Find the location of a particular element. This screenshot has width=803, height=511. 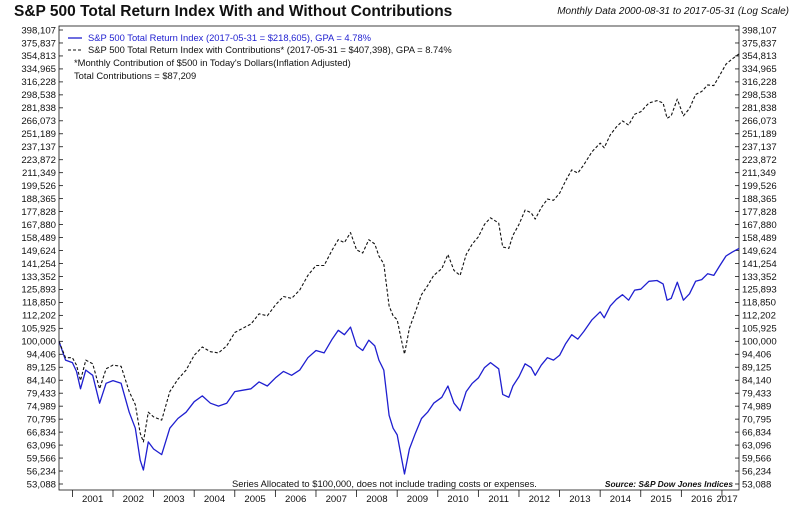

y-tick-label-left: 133,352 is located at coordinates (38, 277).